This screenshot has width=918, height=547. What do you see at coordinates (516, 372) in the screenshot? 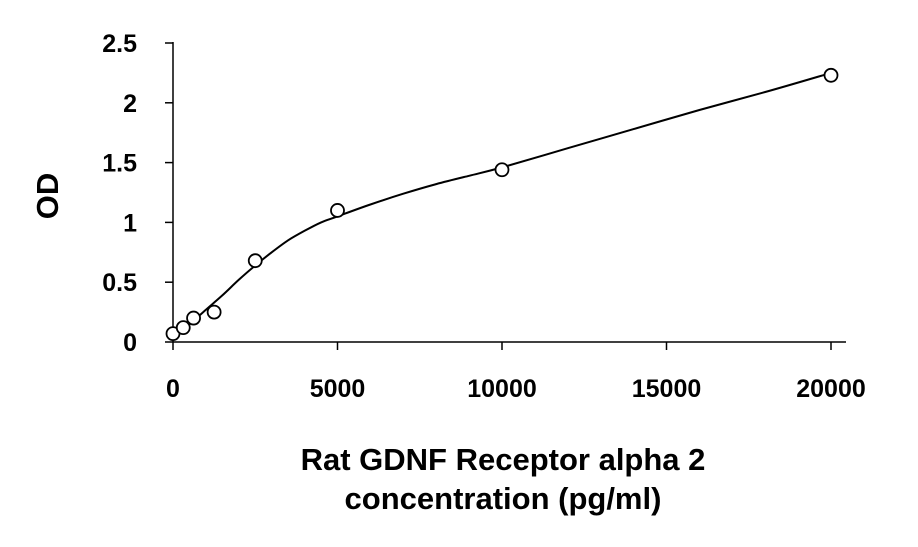
I see `x-axis-ticks: 0 5000 10000 15000 20000` at bounding box center [516, 372].